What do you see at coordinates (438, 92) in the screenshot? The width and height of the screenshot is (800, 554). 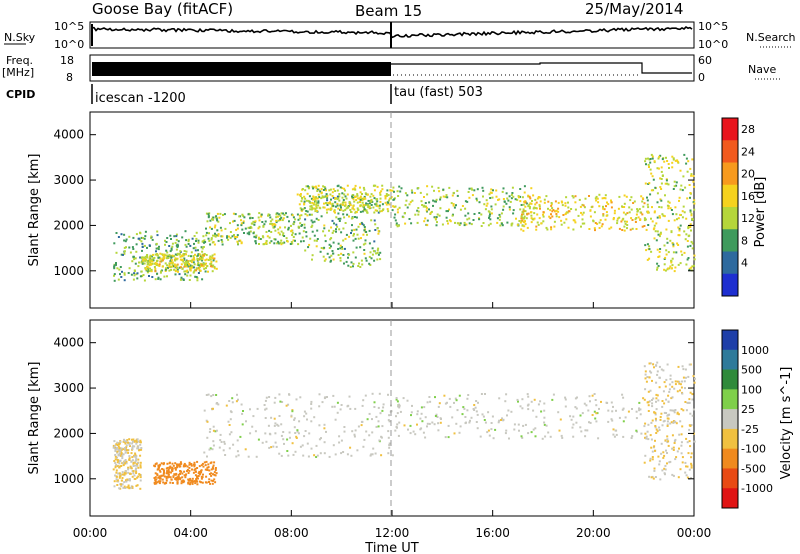 I see `cpid-mode-2: tau (fast) 503` at bounding box center [438, 92].